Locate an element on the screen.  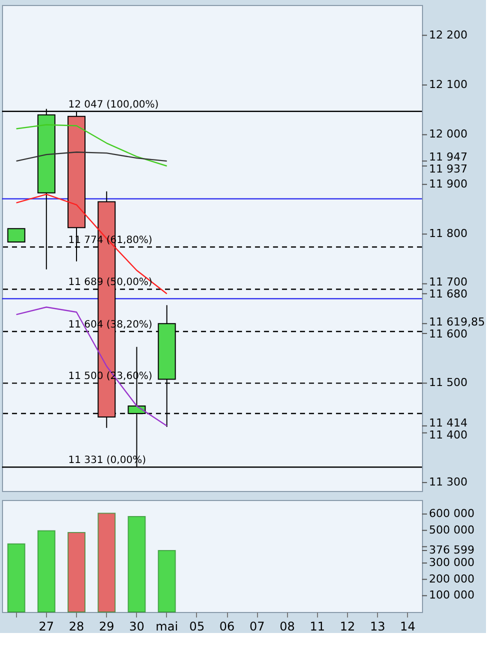
x-tick-label: 08 is located at coordinates (287, 627).